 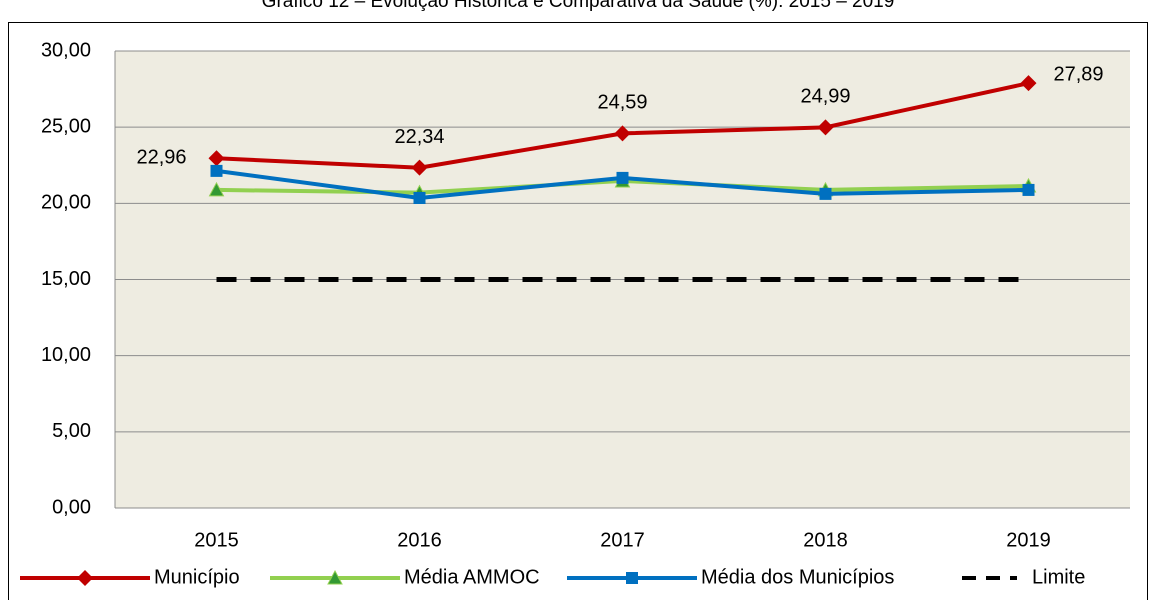 What do you see at coordinates (197, 577) in the screenshot?
I see `legend-label: Município` at bounding box center [197, 577].